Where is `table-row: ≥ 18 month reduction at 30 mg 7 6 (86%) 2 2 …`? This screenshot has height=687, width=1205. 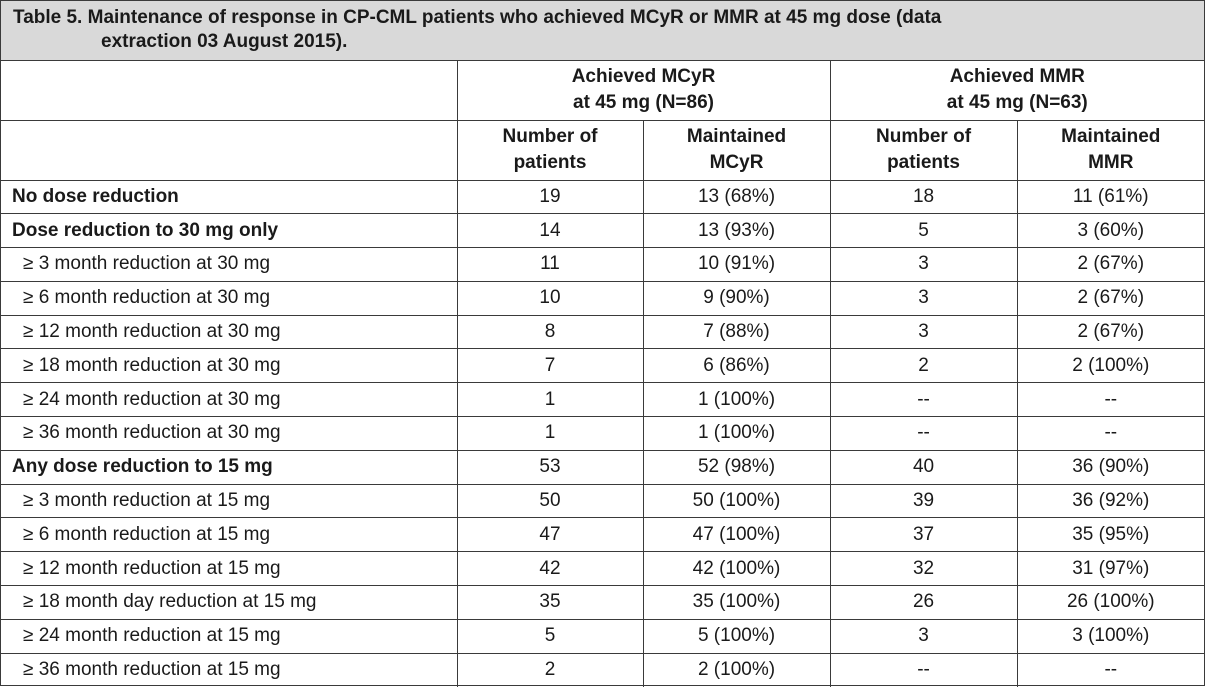 table-row: ≥ 18 month reduction at 30 mg 7 6 (86%) 2 2 … is located at coordinates (603, 366).